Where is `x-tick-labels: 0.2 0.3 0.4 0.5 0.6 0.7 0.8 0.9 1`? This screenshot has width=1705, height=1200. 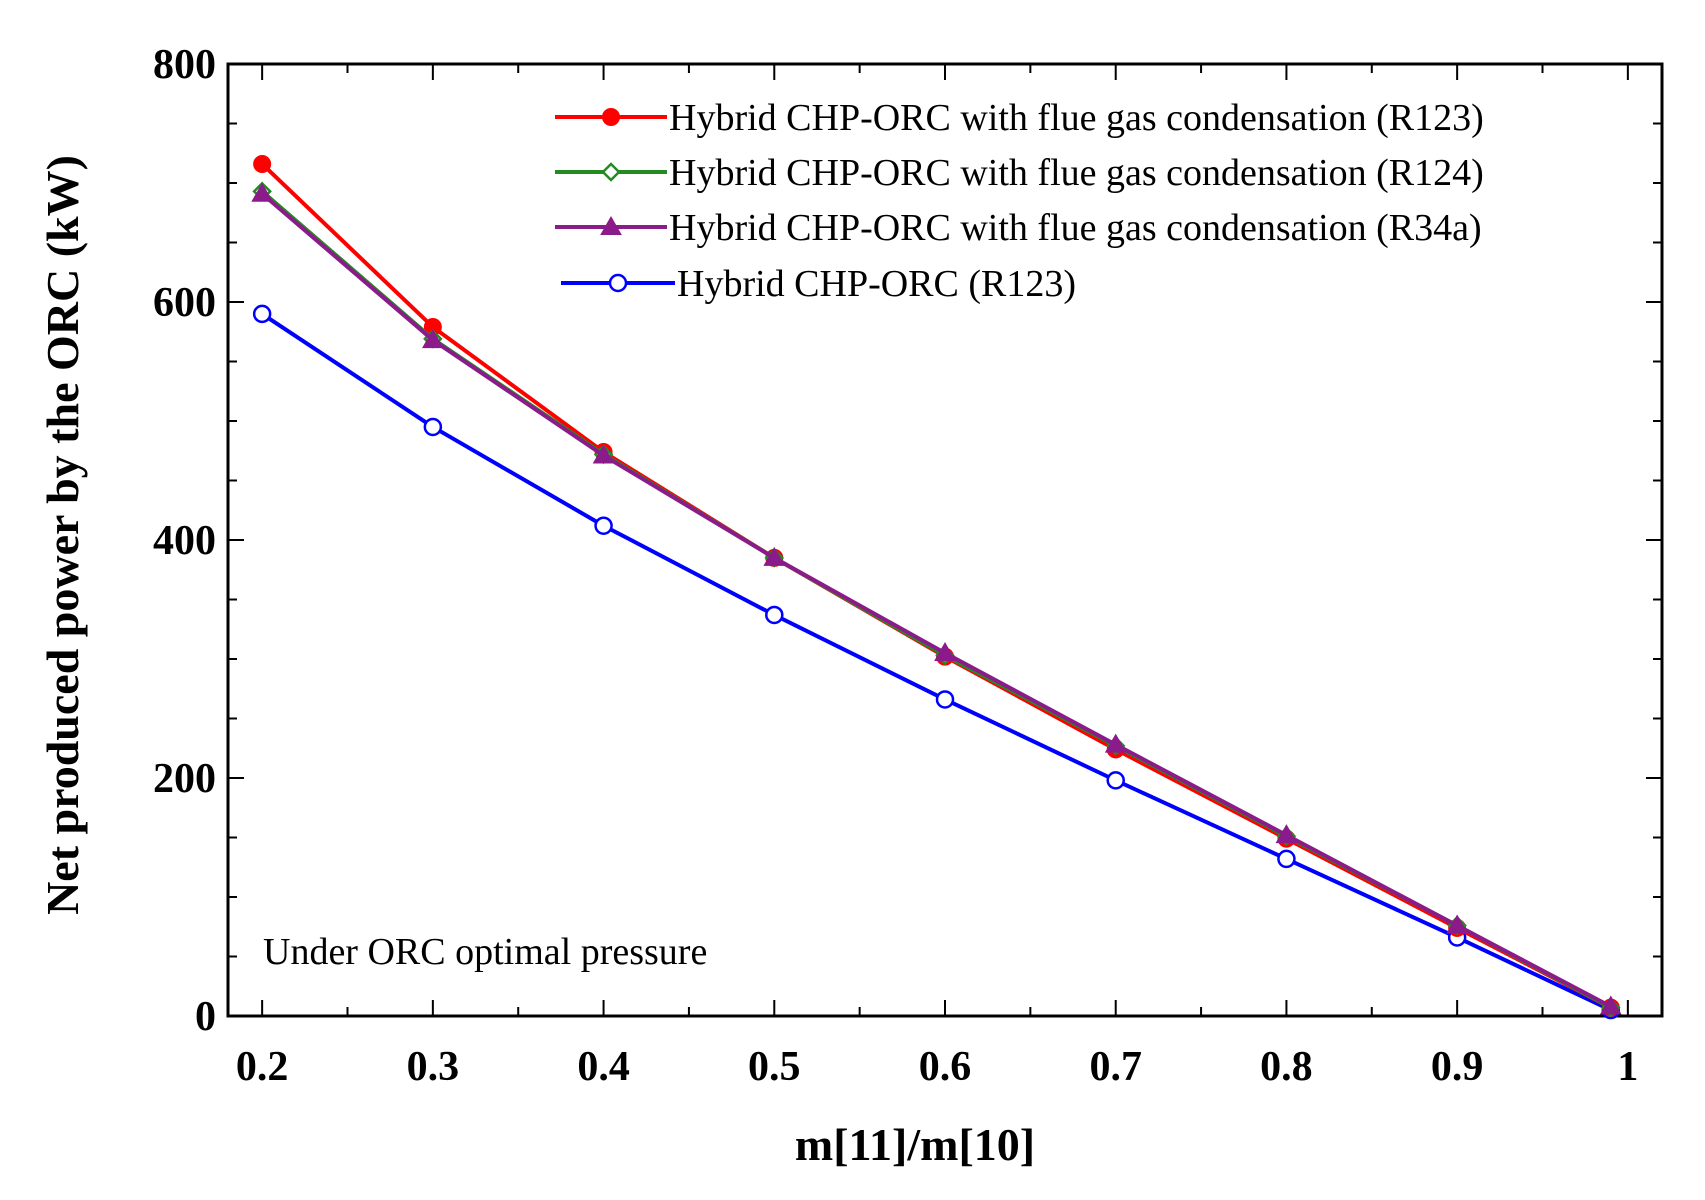
x-tick-labels: 0.2 0.3 0.4 0.5 0.6 0.7 0.8 0.9 1 is located at coordinates (937, 1067).